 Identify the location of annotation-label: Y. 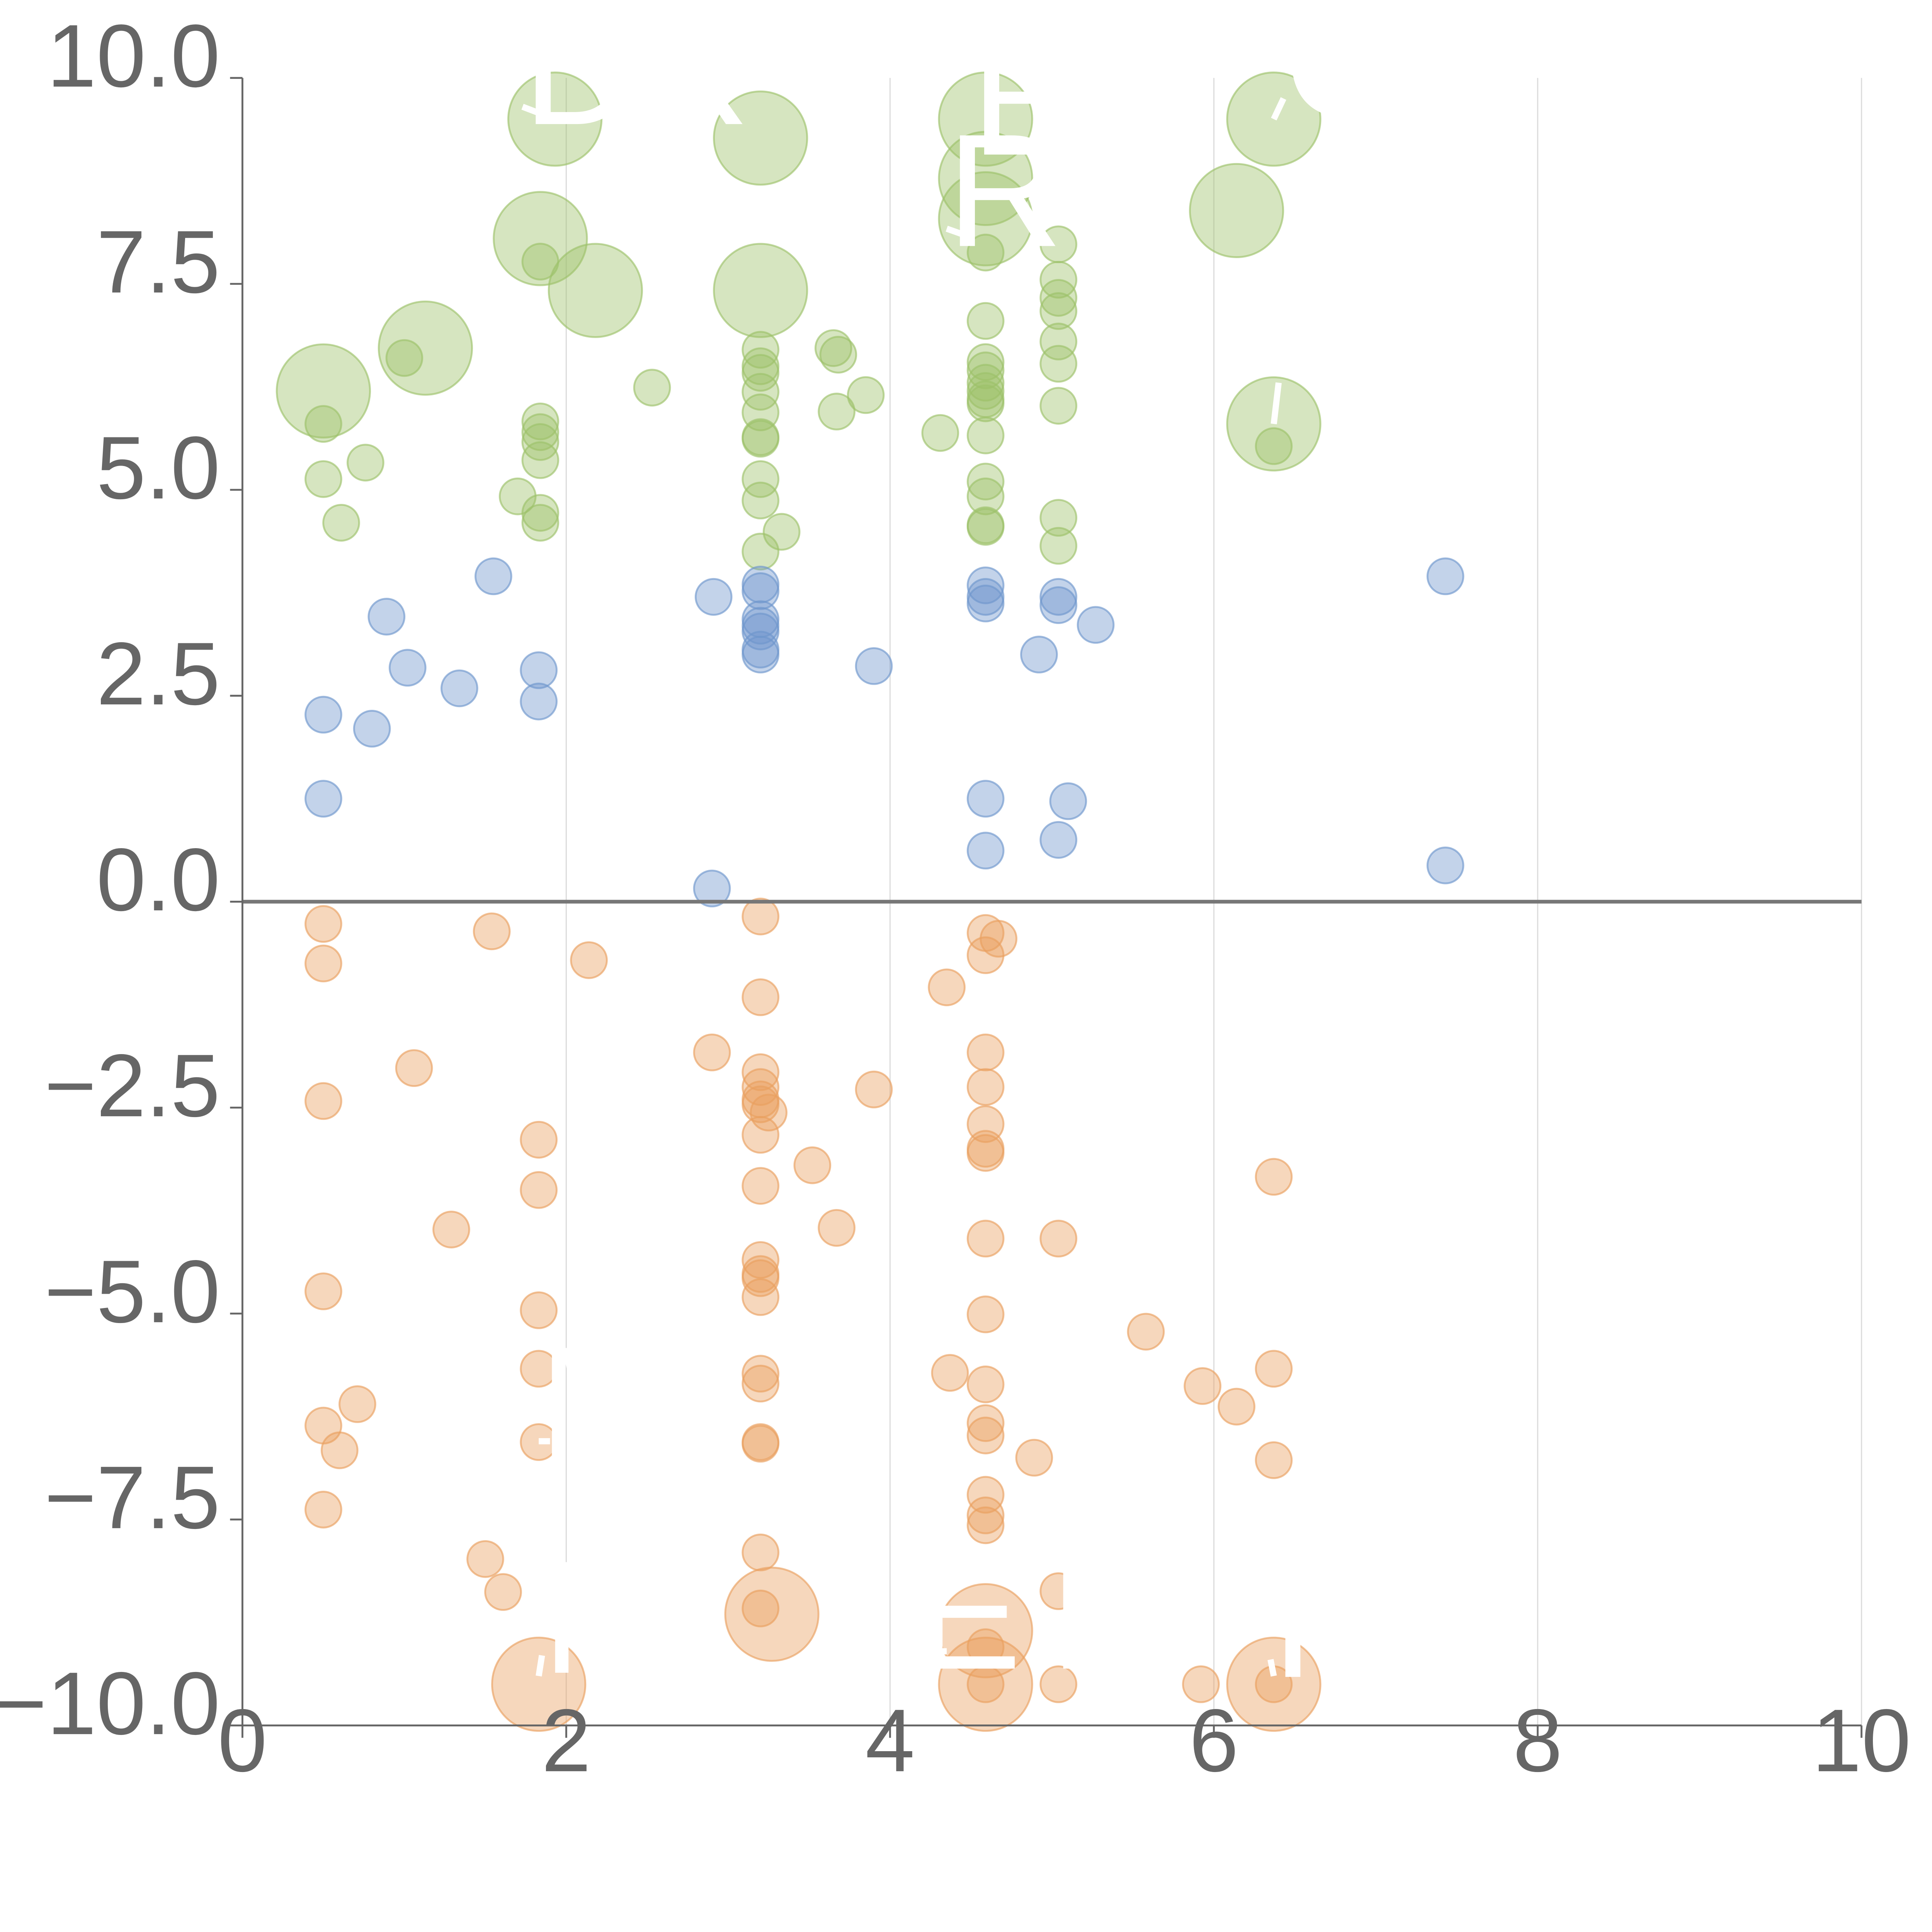
(1333, 344).